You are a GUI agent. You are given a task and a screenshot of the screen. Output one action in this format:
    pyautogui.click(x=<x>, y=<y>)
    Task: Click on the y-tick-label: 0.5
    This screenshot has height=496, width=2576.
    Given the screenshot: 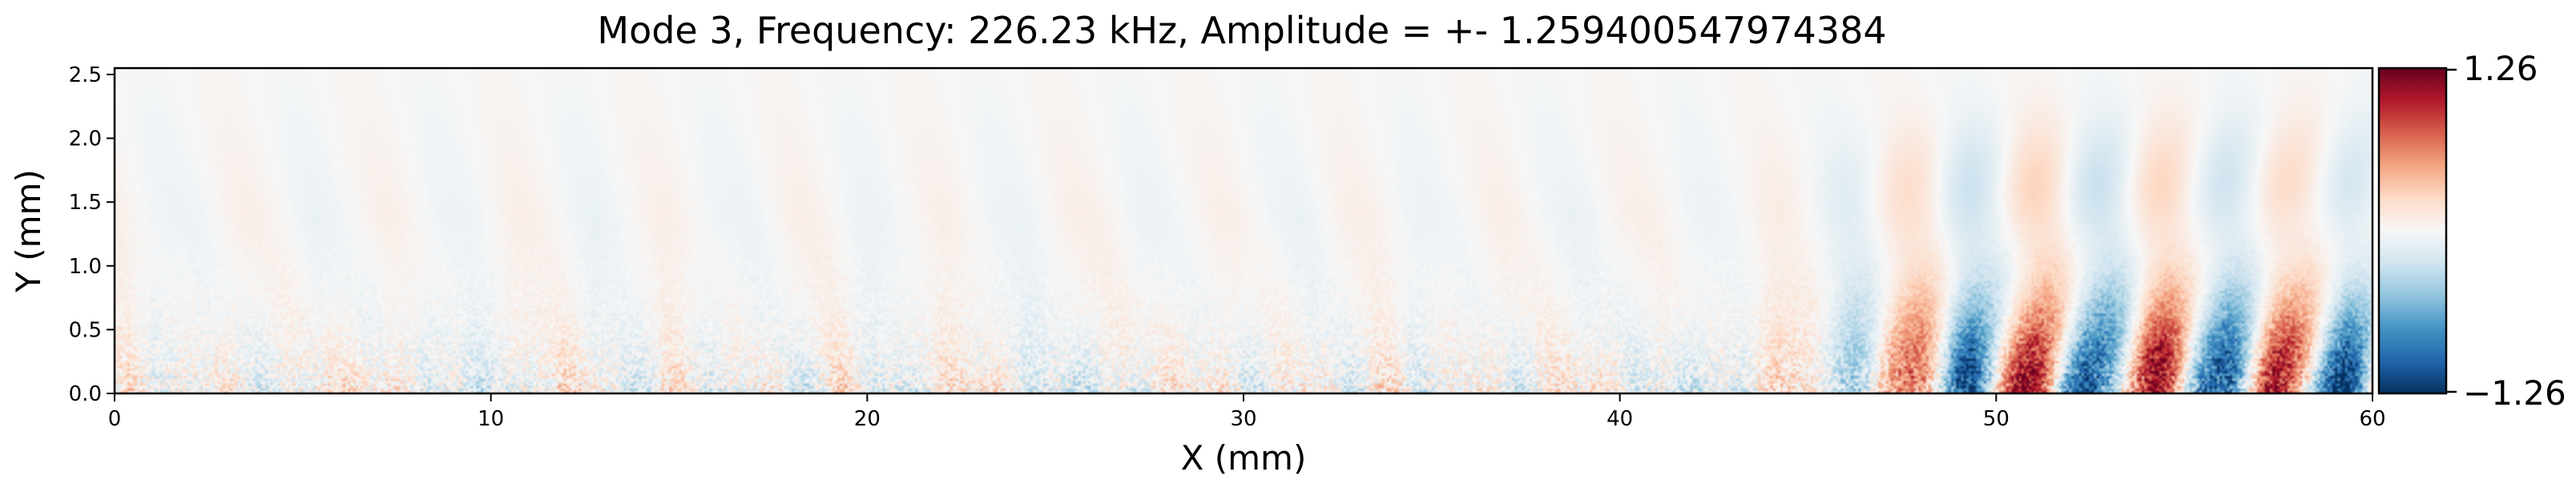 What is the action you would take?
    pyautogui.click(x=85, y=330)
    